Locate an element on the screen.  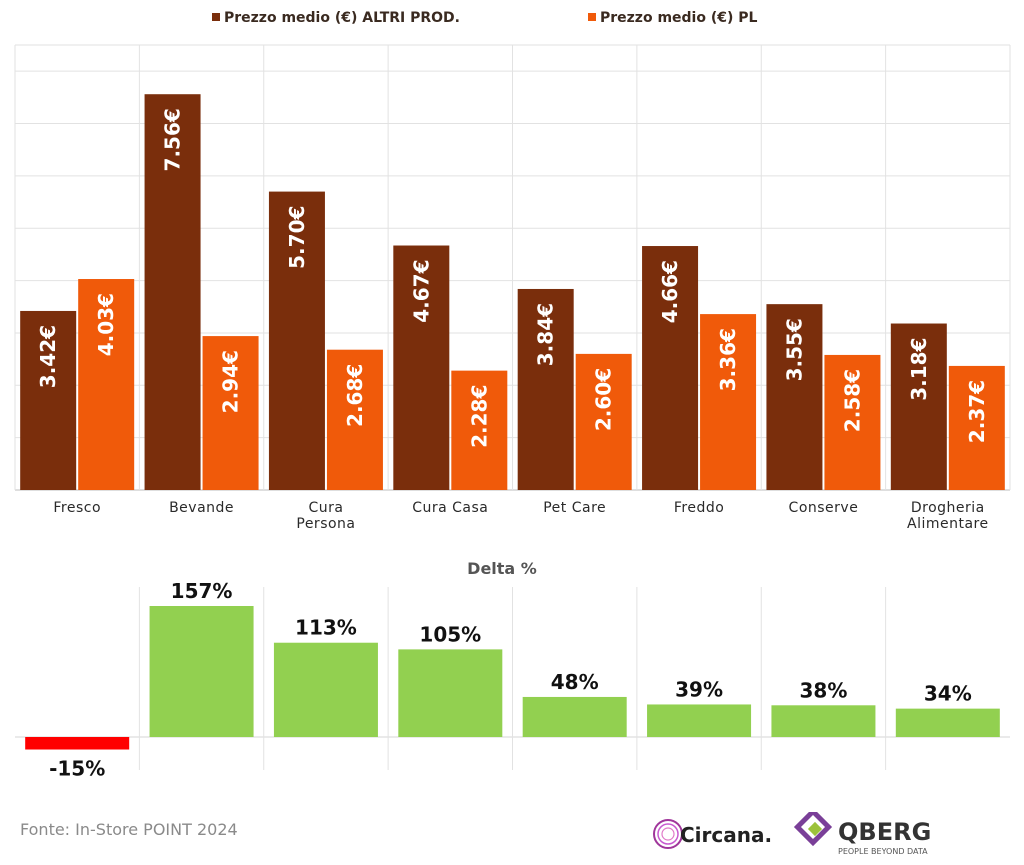
category-label: Bevande is located at coordinates (201, 508).